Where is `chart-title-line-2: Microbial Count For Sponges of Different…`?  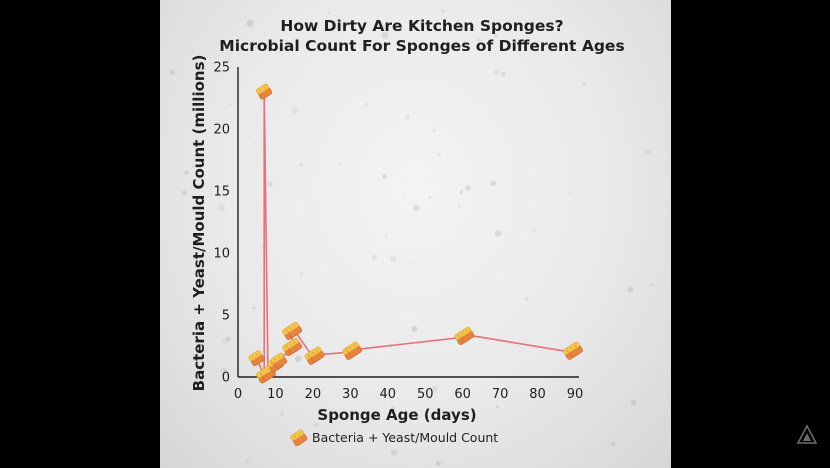
chart-title-line-2: Microbial Count For Sponges of Different… is located at coordinates (421, 46).